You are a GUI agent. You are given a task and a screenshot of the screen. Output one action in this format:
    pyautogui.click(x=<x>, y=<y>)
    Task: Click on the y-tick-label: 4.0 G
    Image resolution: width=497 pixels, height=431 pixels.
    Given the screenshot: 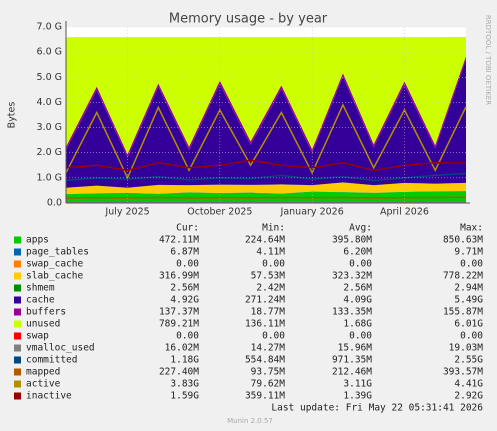 What is the action you would take?
    pyautogui.click(x=50, y=102)
    